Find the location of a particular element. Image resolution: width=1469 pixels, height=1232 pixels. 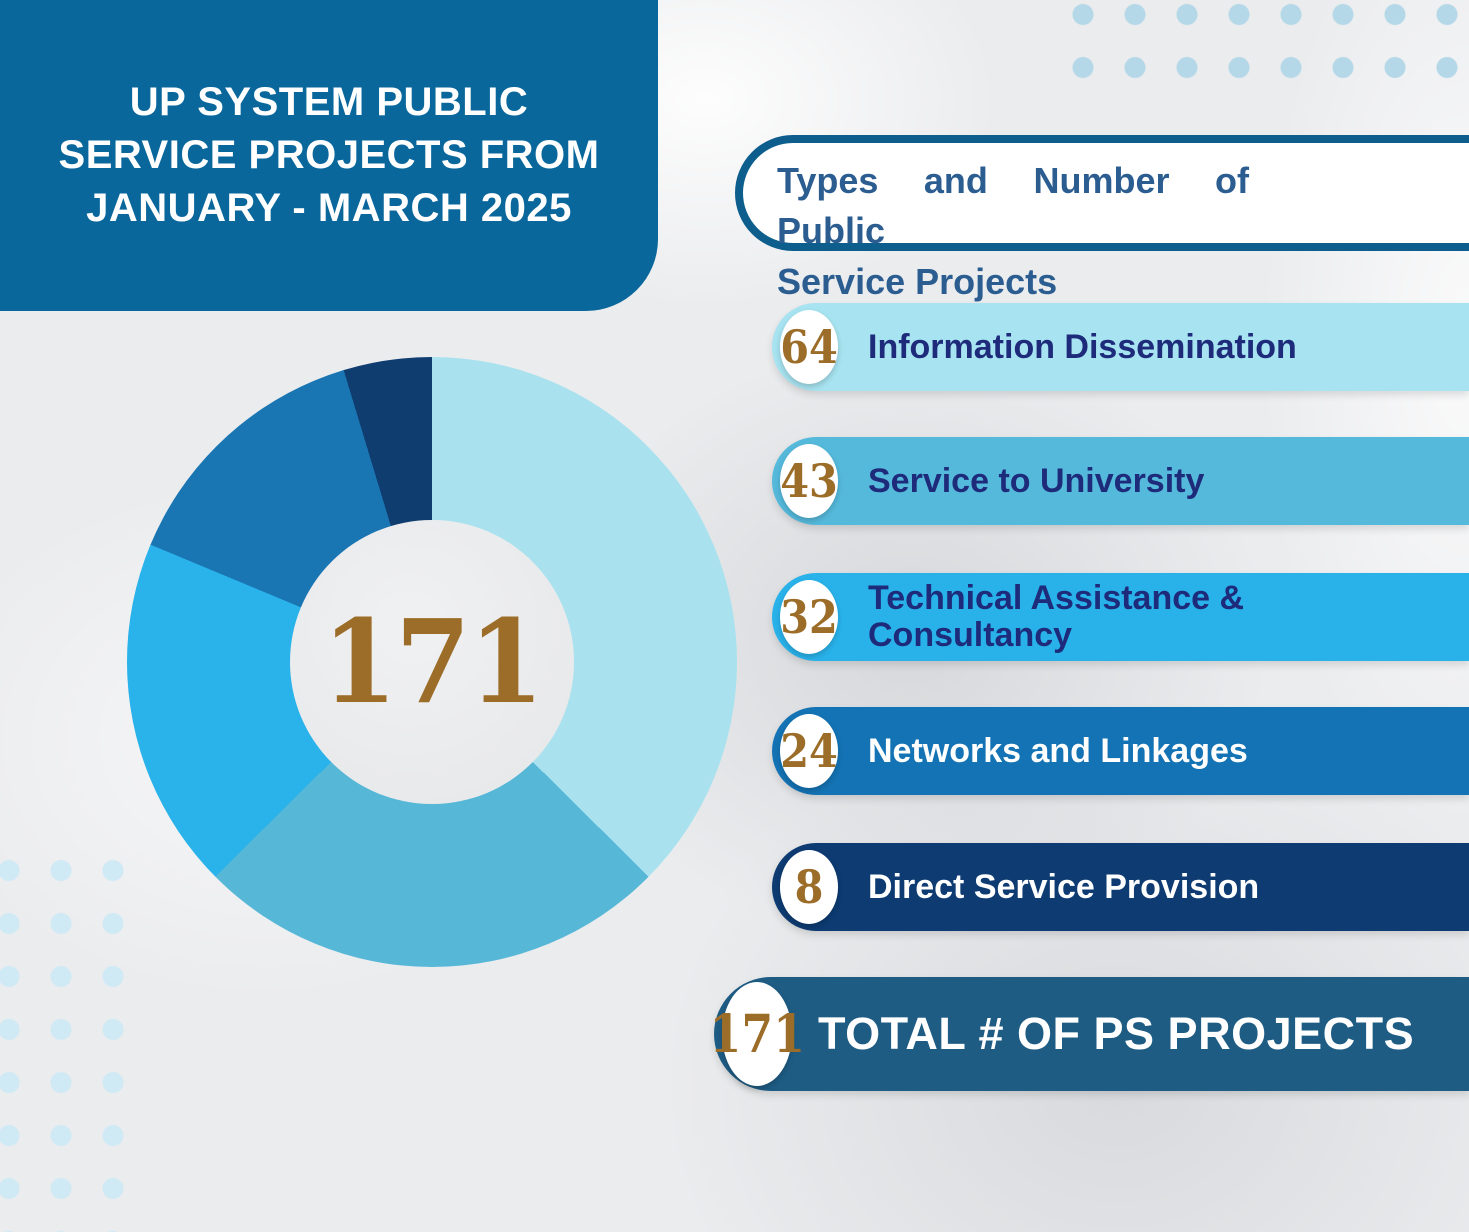

count-badge: 8 is located at coordinates (809, 887).